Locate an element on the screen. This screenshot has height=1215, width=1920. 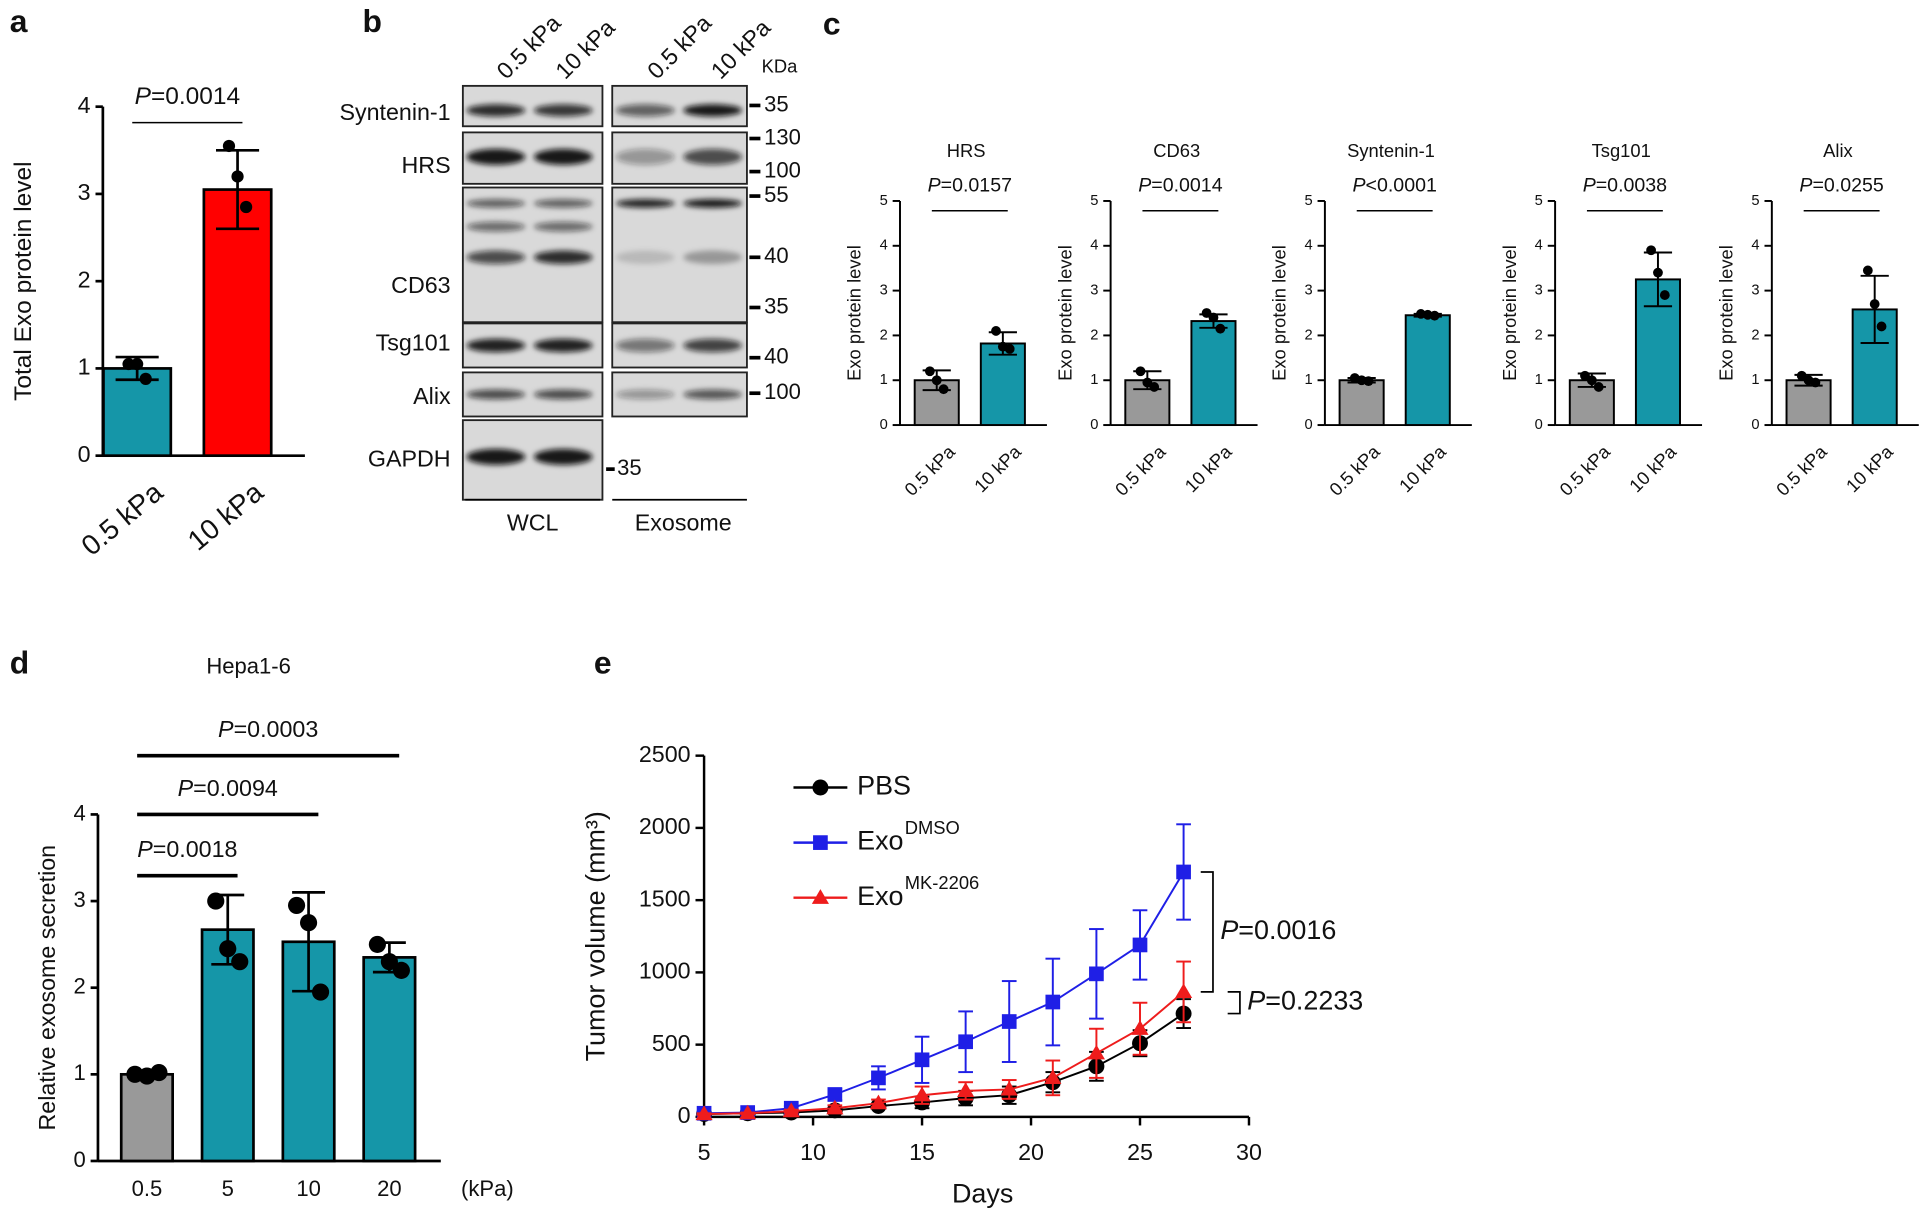
p-value: =0.0016 is located at coordinates (1287, 930).